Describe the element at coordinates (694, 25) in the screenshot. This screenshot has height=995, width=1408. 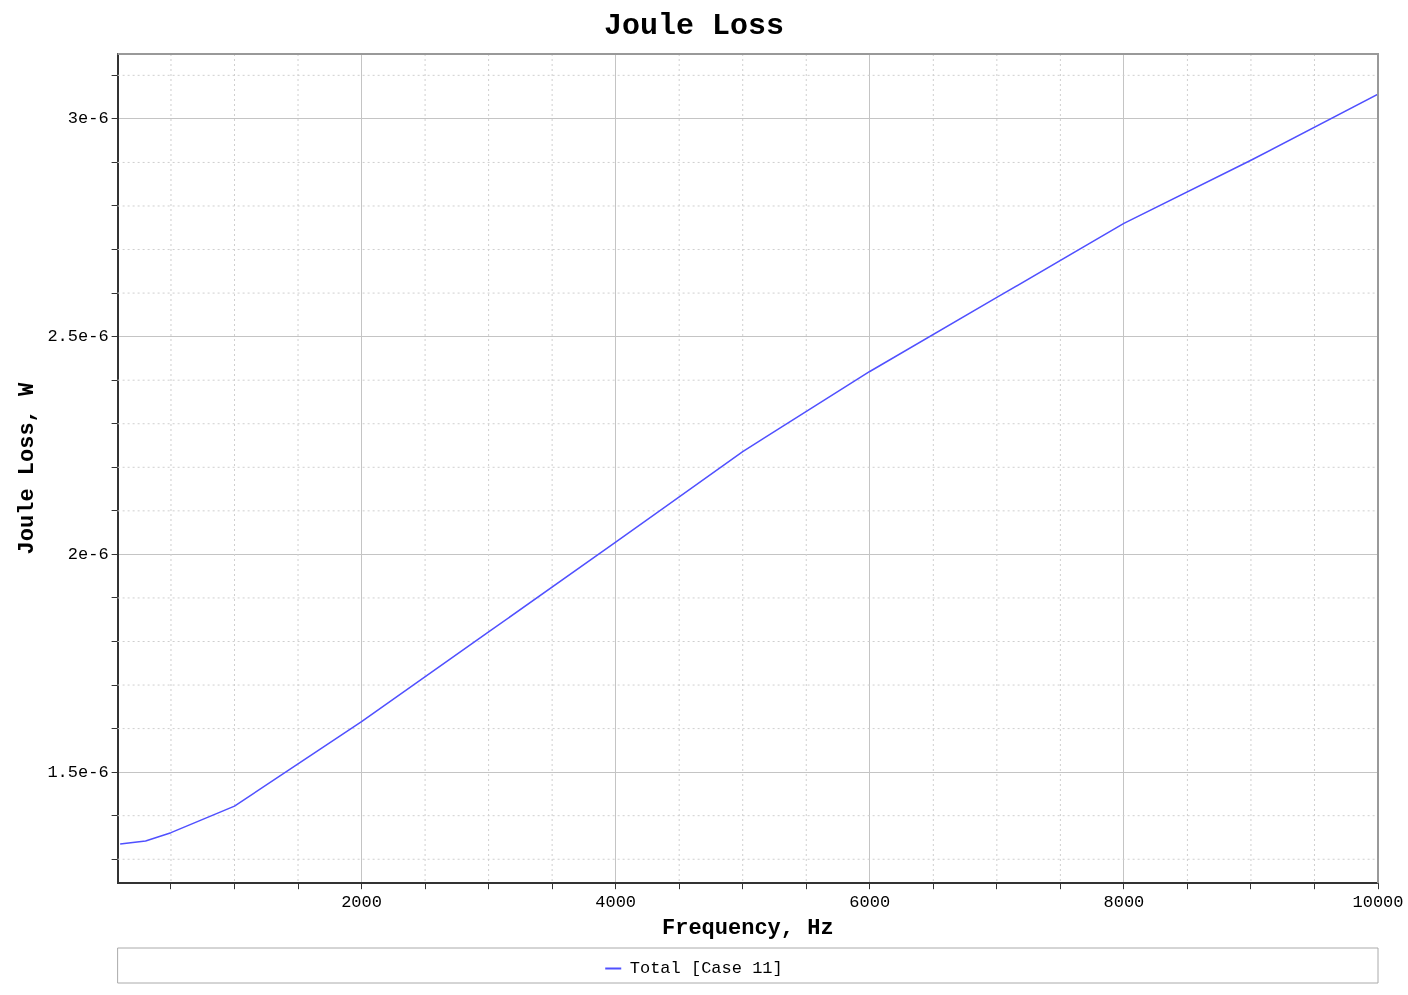
I see `chart-title: Joule Loss` at that location.